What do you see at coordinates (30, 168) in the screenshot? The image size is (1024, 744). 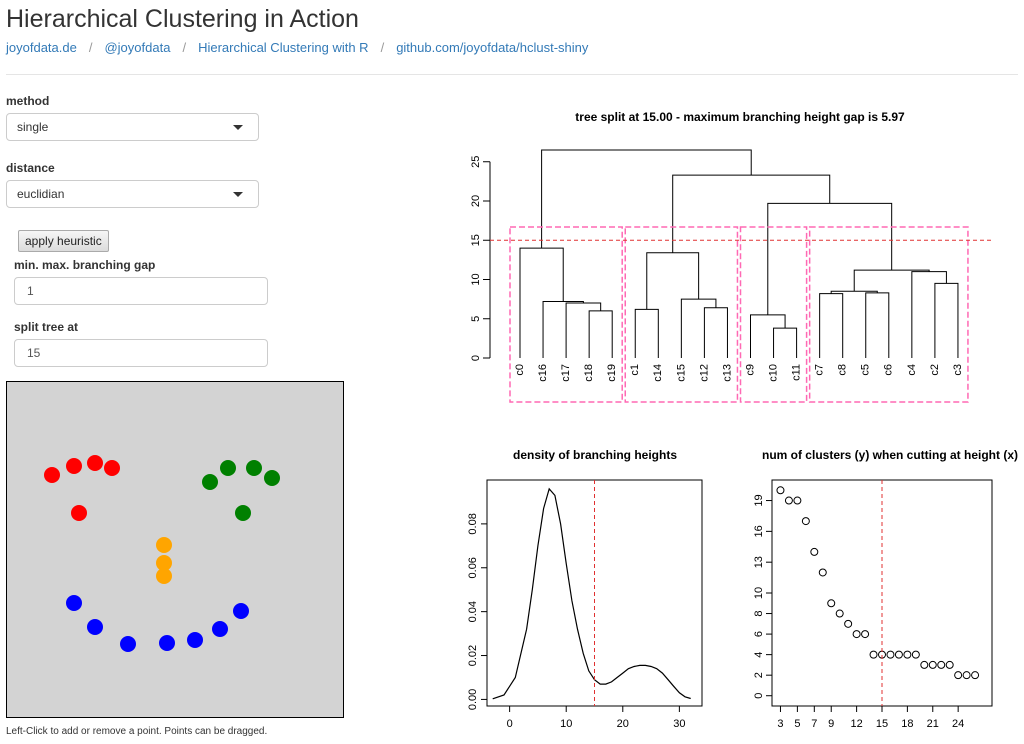 I see `distance-label: distance` at bounding box center [30, 168].